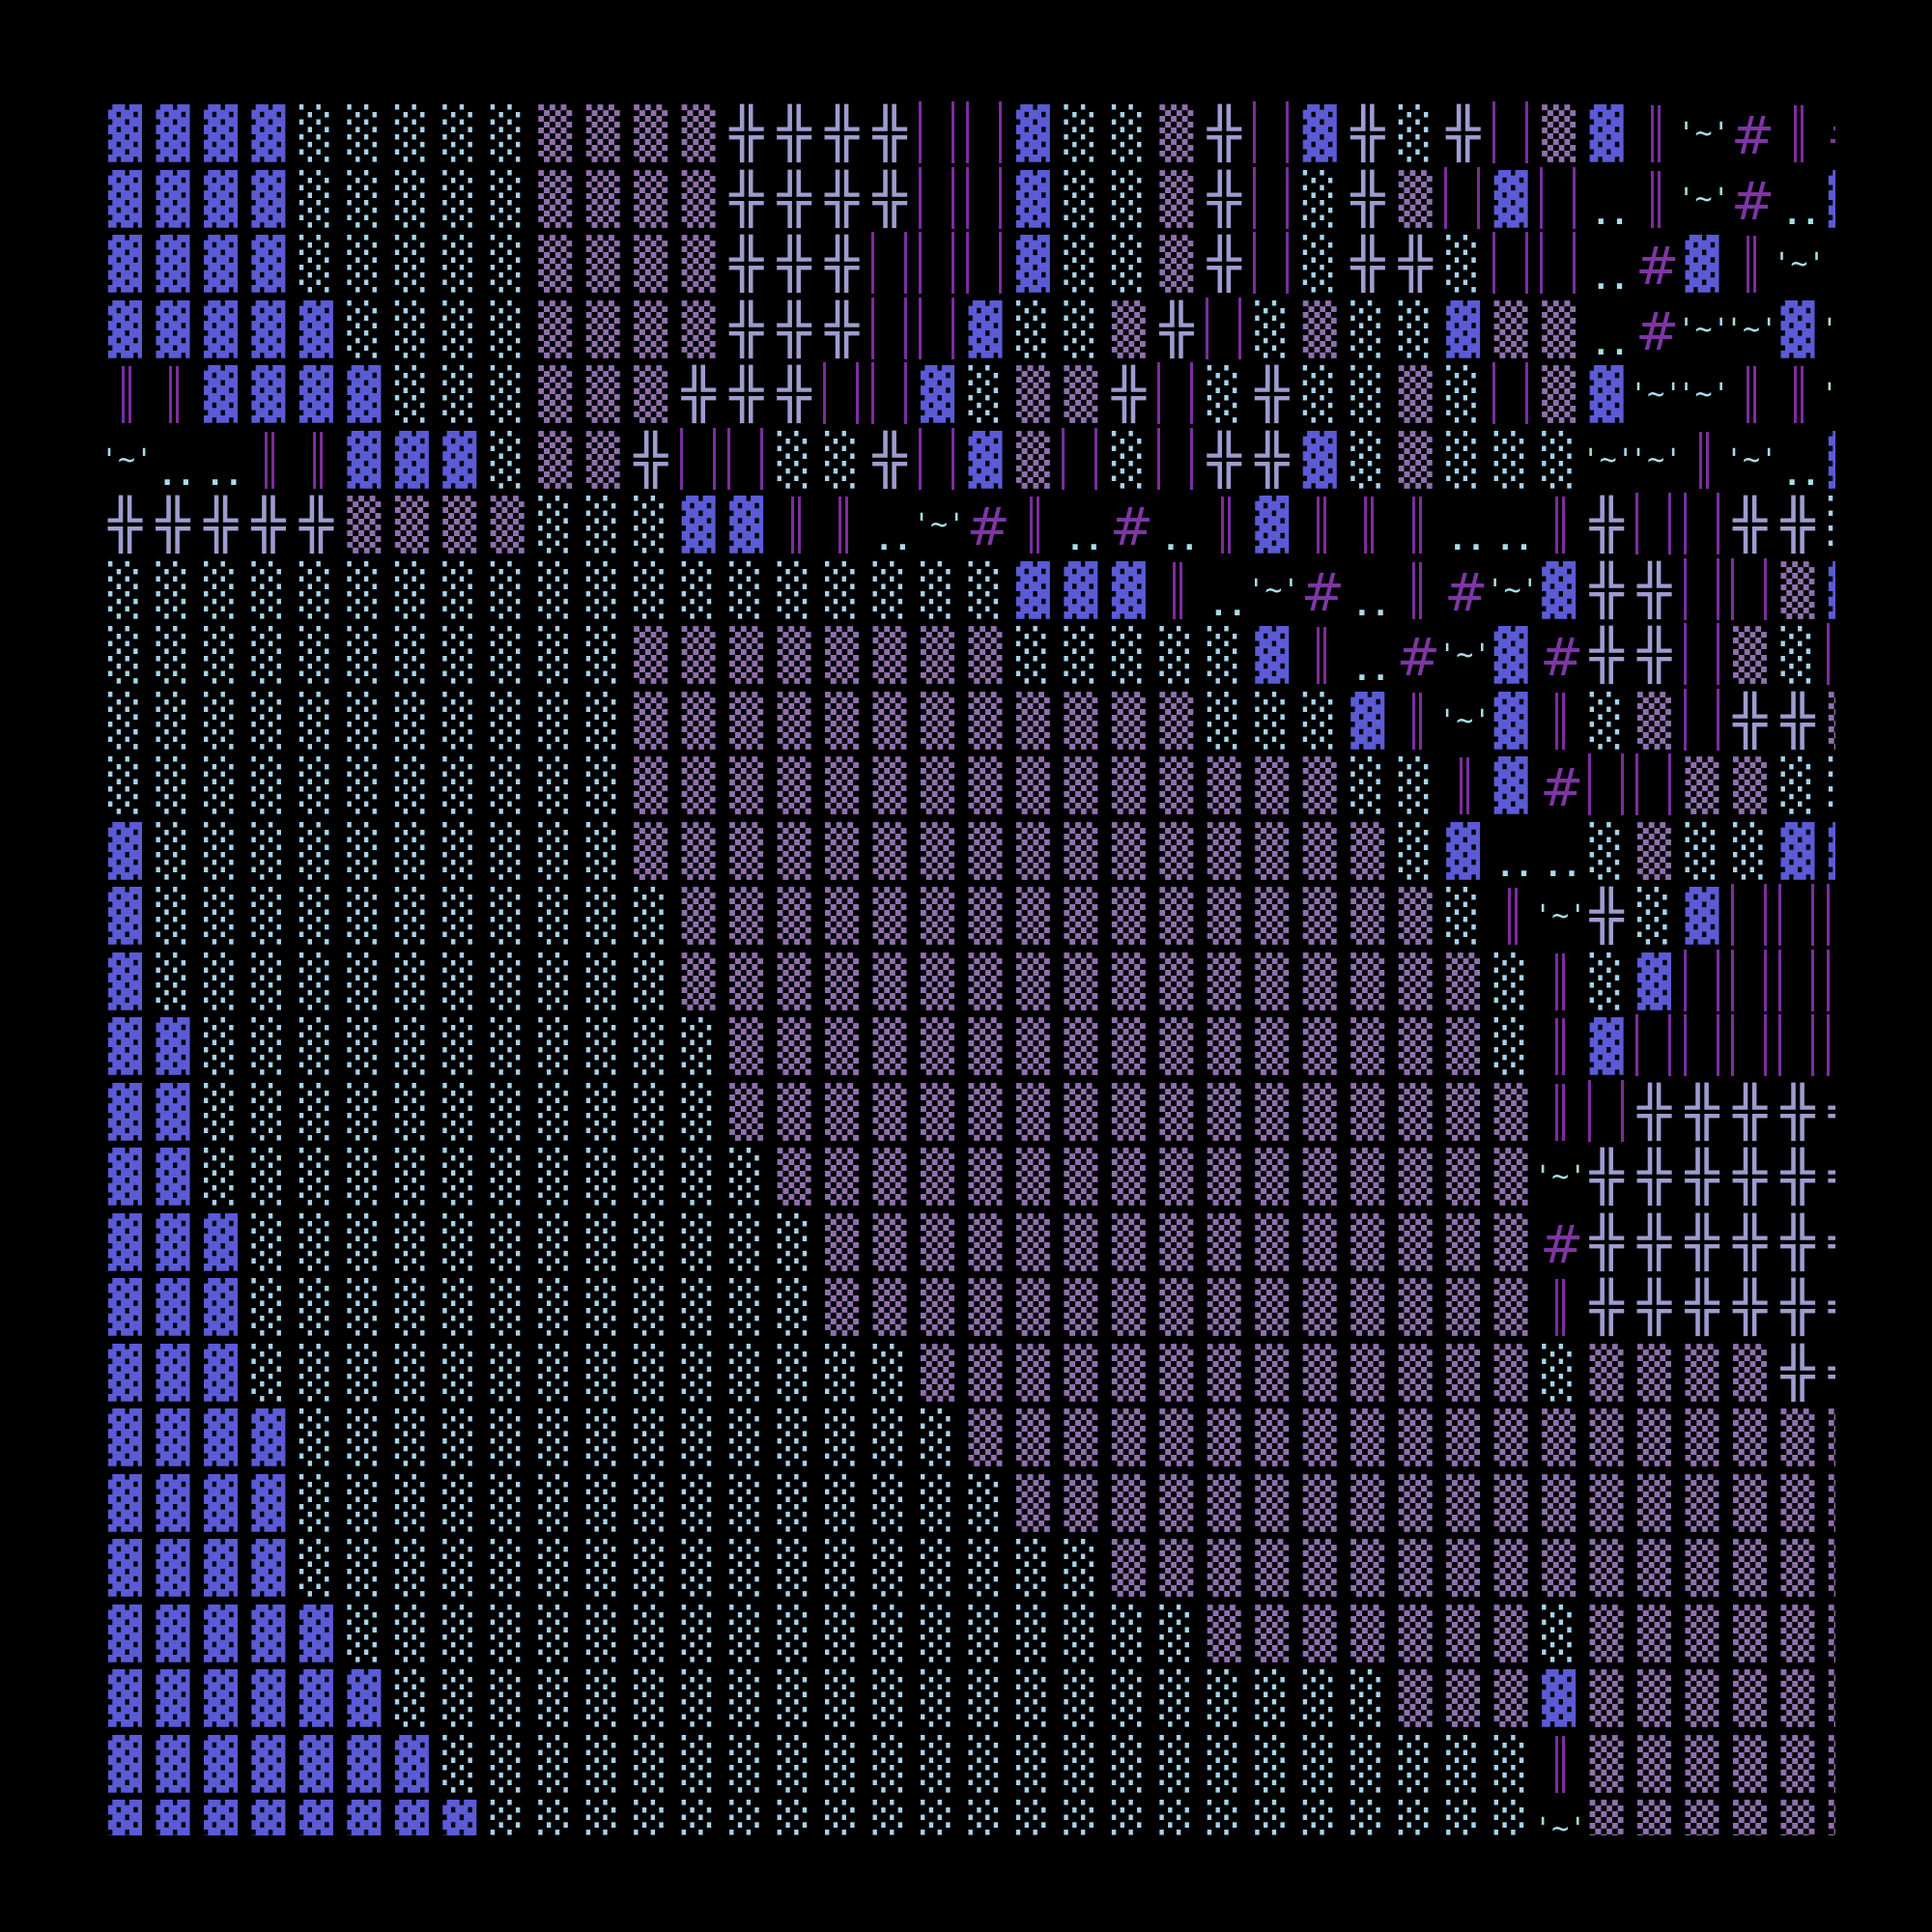 The image size is (1932, 1932). I want to click on cell-hash: #, so click(1561, 656).